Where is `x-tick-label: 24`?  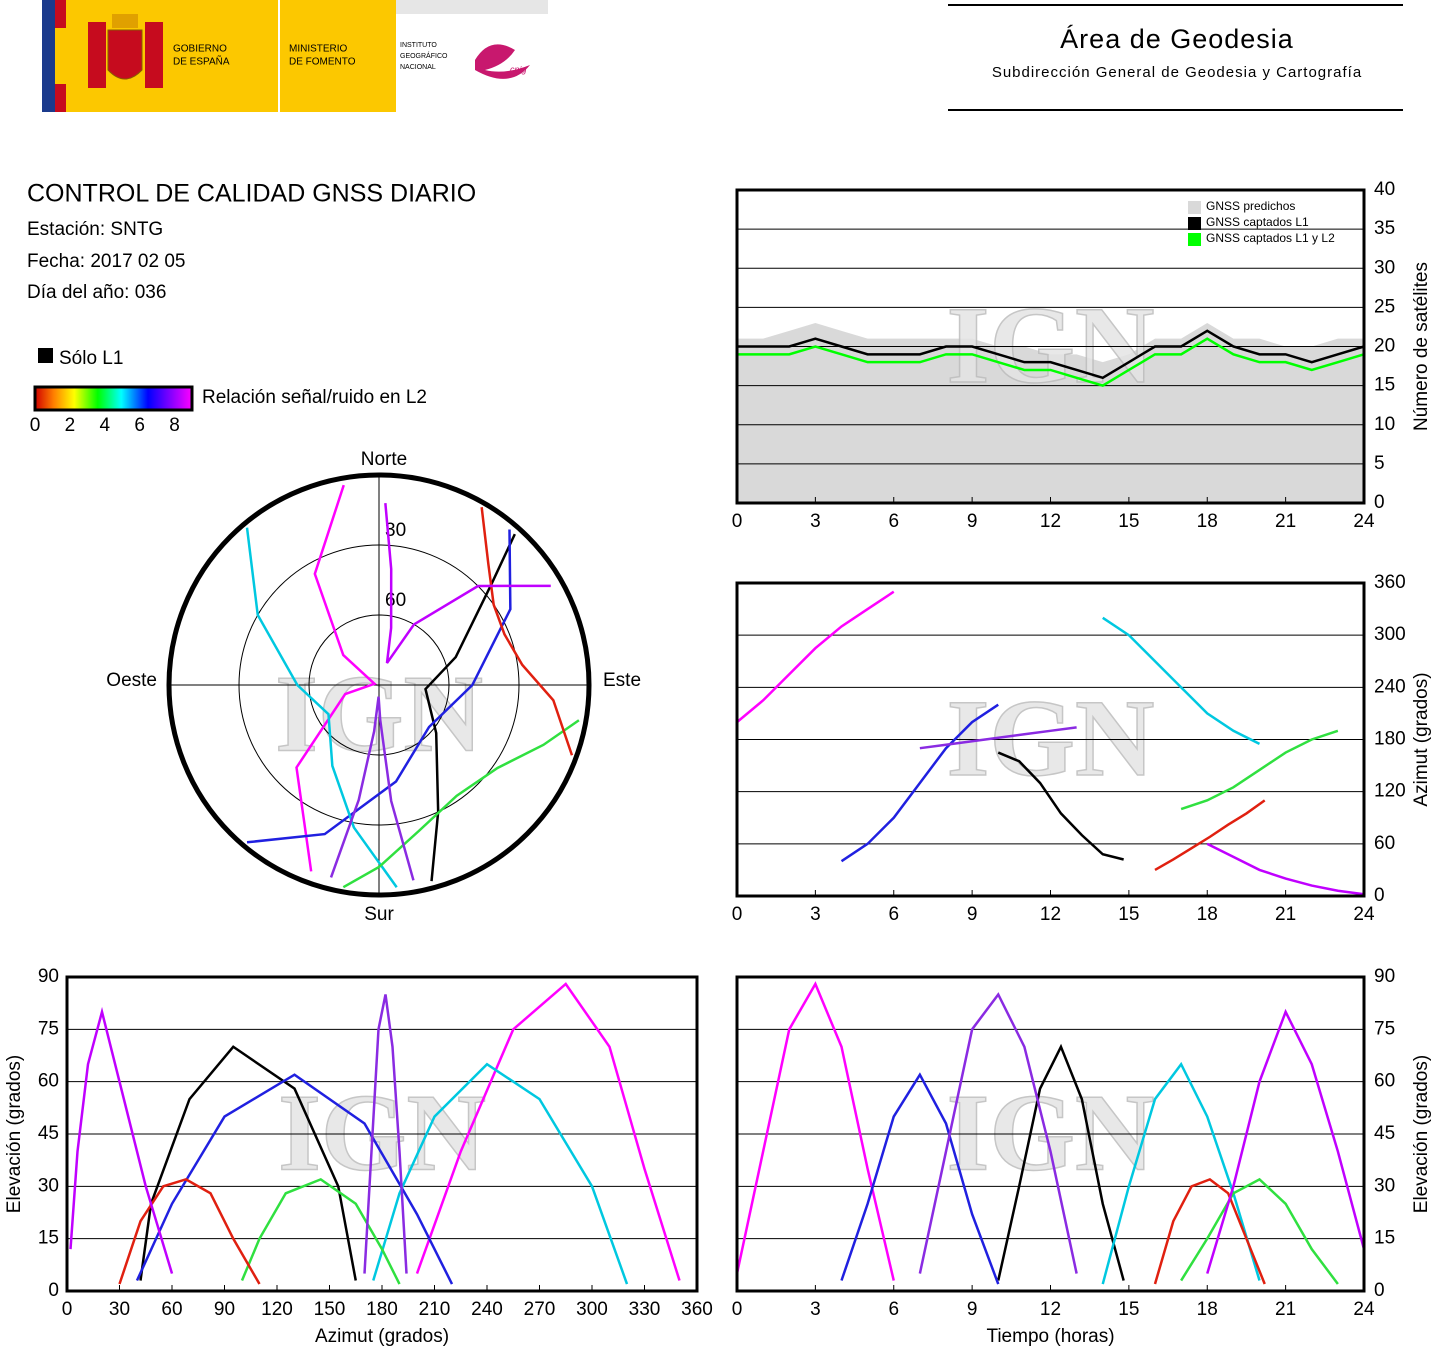
x-tick-label: 24 is located at coordinates (1364, 521).